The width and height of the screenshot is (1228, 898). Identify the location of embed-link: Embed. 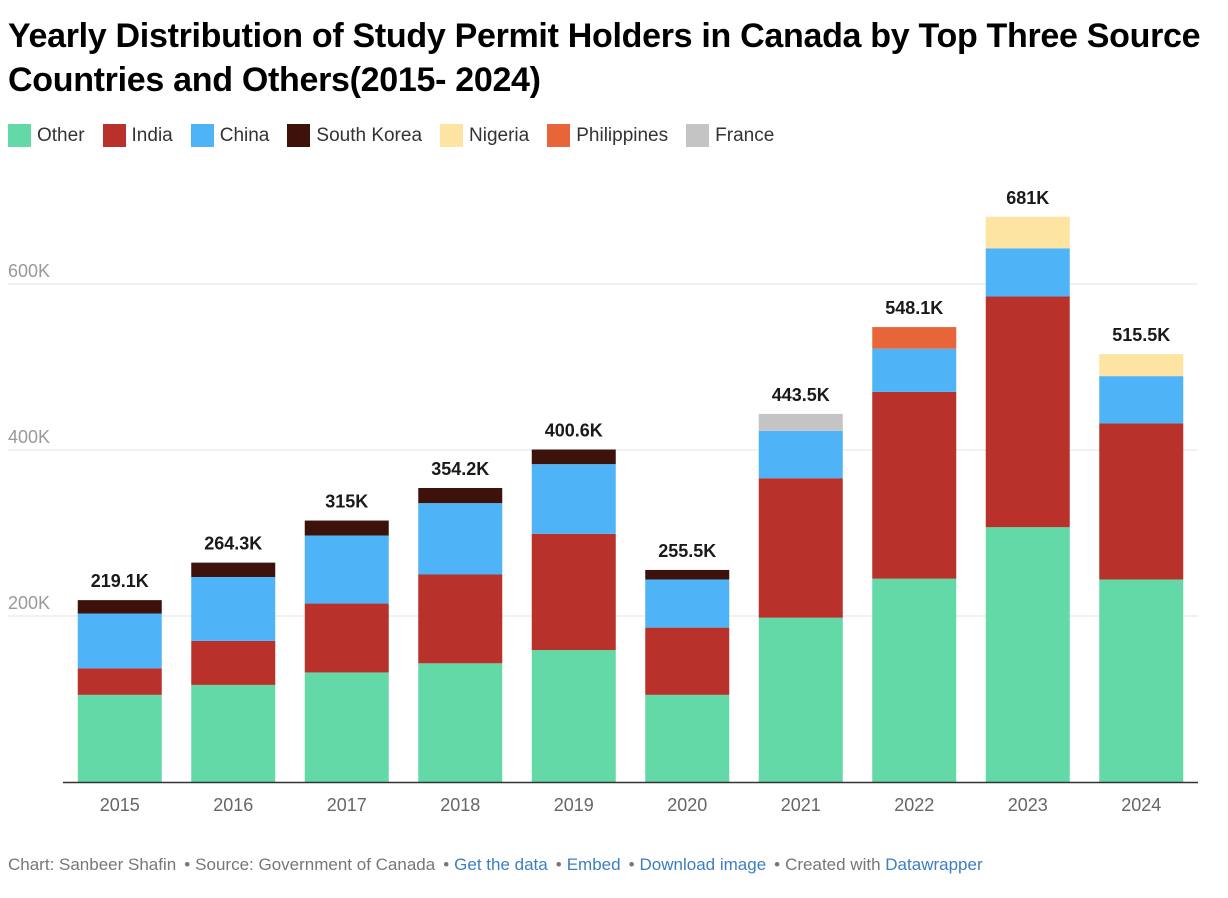
(593, 864).